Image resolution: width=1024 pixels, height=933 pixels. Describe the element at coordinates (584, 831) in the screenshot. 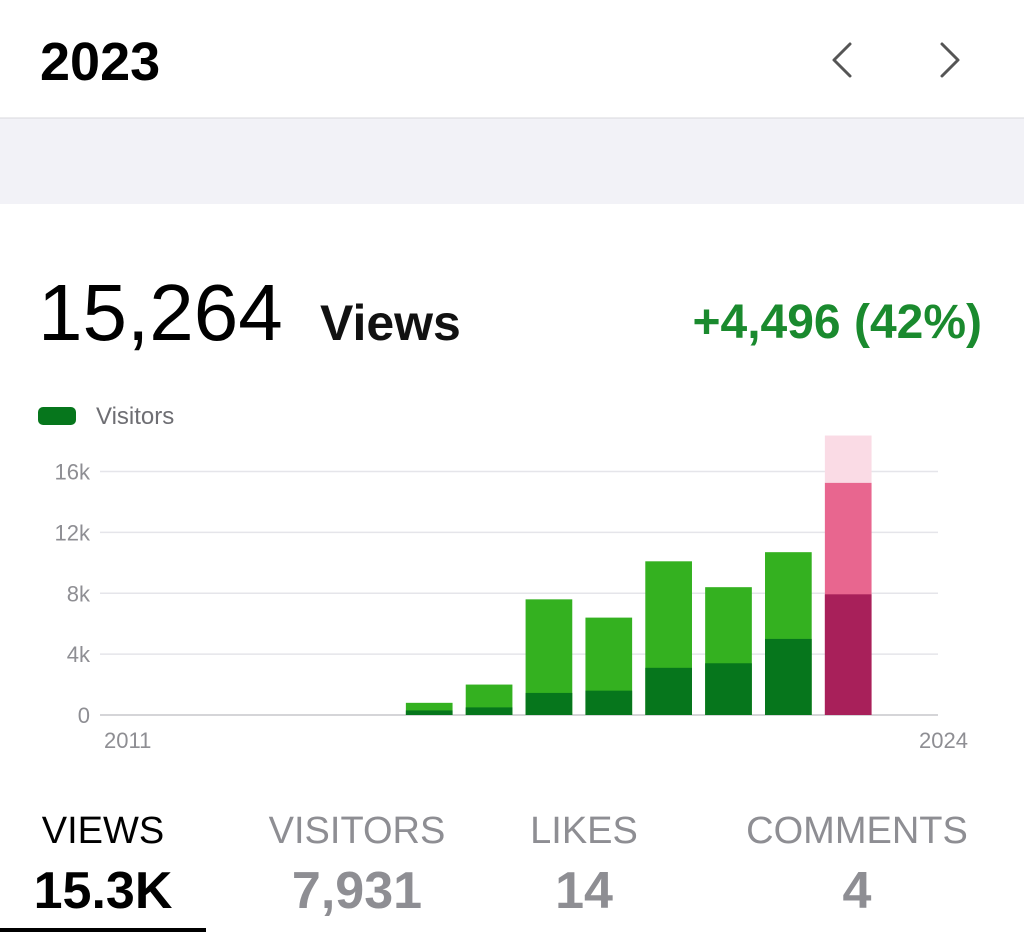

I see `tab-label: LIKES` at that location.